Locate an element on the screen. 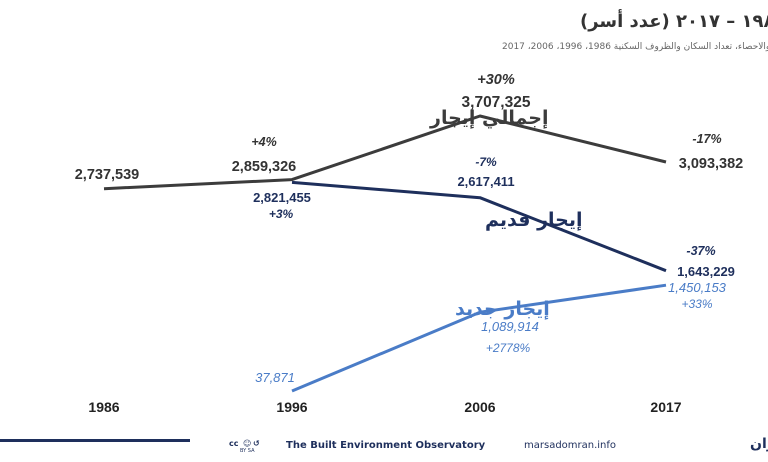 The width and height of the screenshot is (768, 462). total-change-1996: +4% is located at coordinates (263, 142).